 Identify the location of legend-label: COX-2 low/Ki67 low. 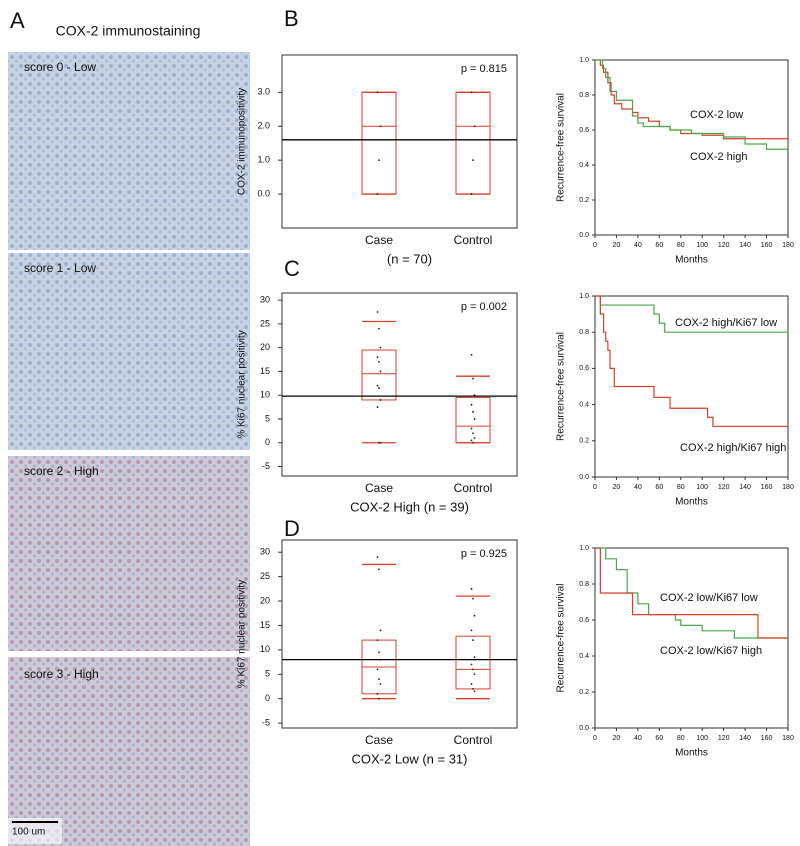
(709, 598).